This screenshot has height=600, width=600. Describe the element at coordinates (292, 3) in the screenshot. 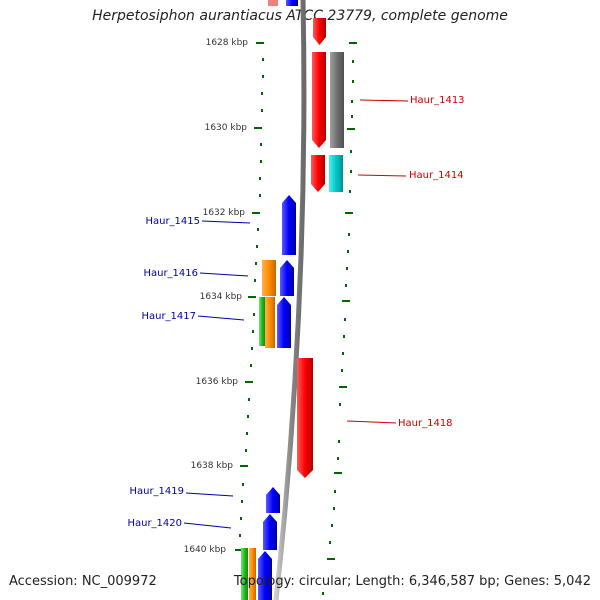

I see `gene-arrow-partial-top-reverse` at that location.